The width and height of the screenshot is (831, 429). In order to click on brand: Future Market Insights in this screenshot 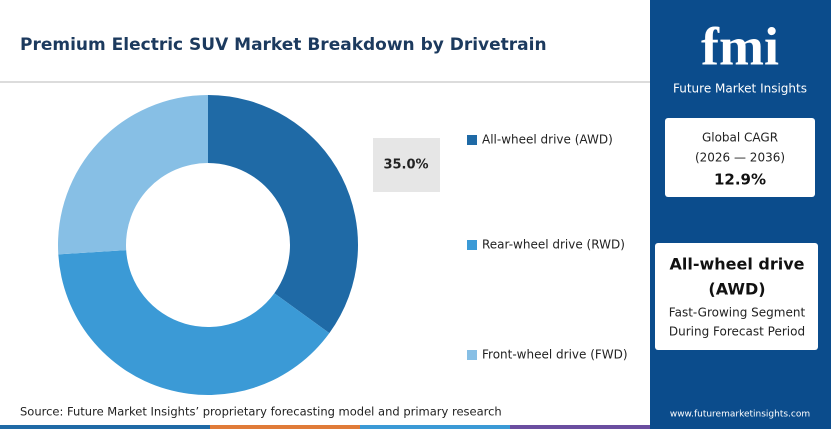, I will do `click(740, 89)`.